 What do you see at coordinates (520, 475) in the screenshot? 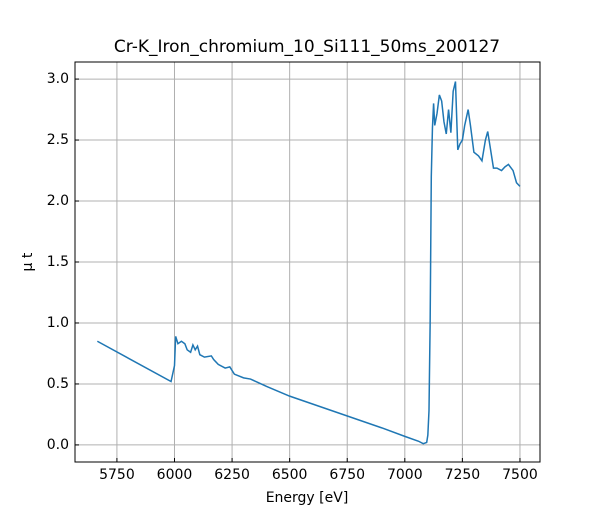
I see `x-tick-label: 7500` at bounding box center [520, 475].